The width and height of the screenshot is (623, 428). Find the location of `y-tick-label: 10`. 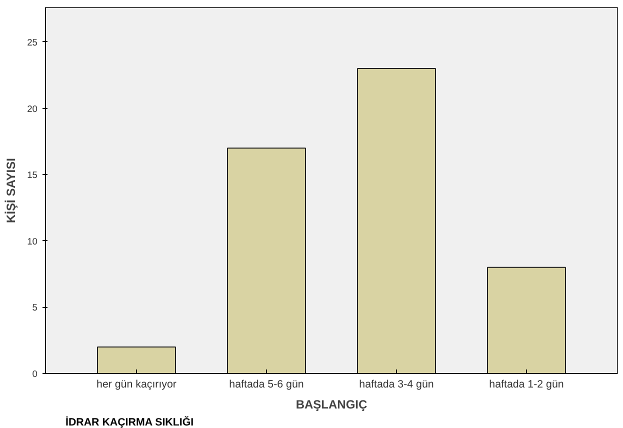

y-tick-label: 10 is located at coordinates (32, 241).